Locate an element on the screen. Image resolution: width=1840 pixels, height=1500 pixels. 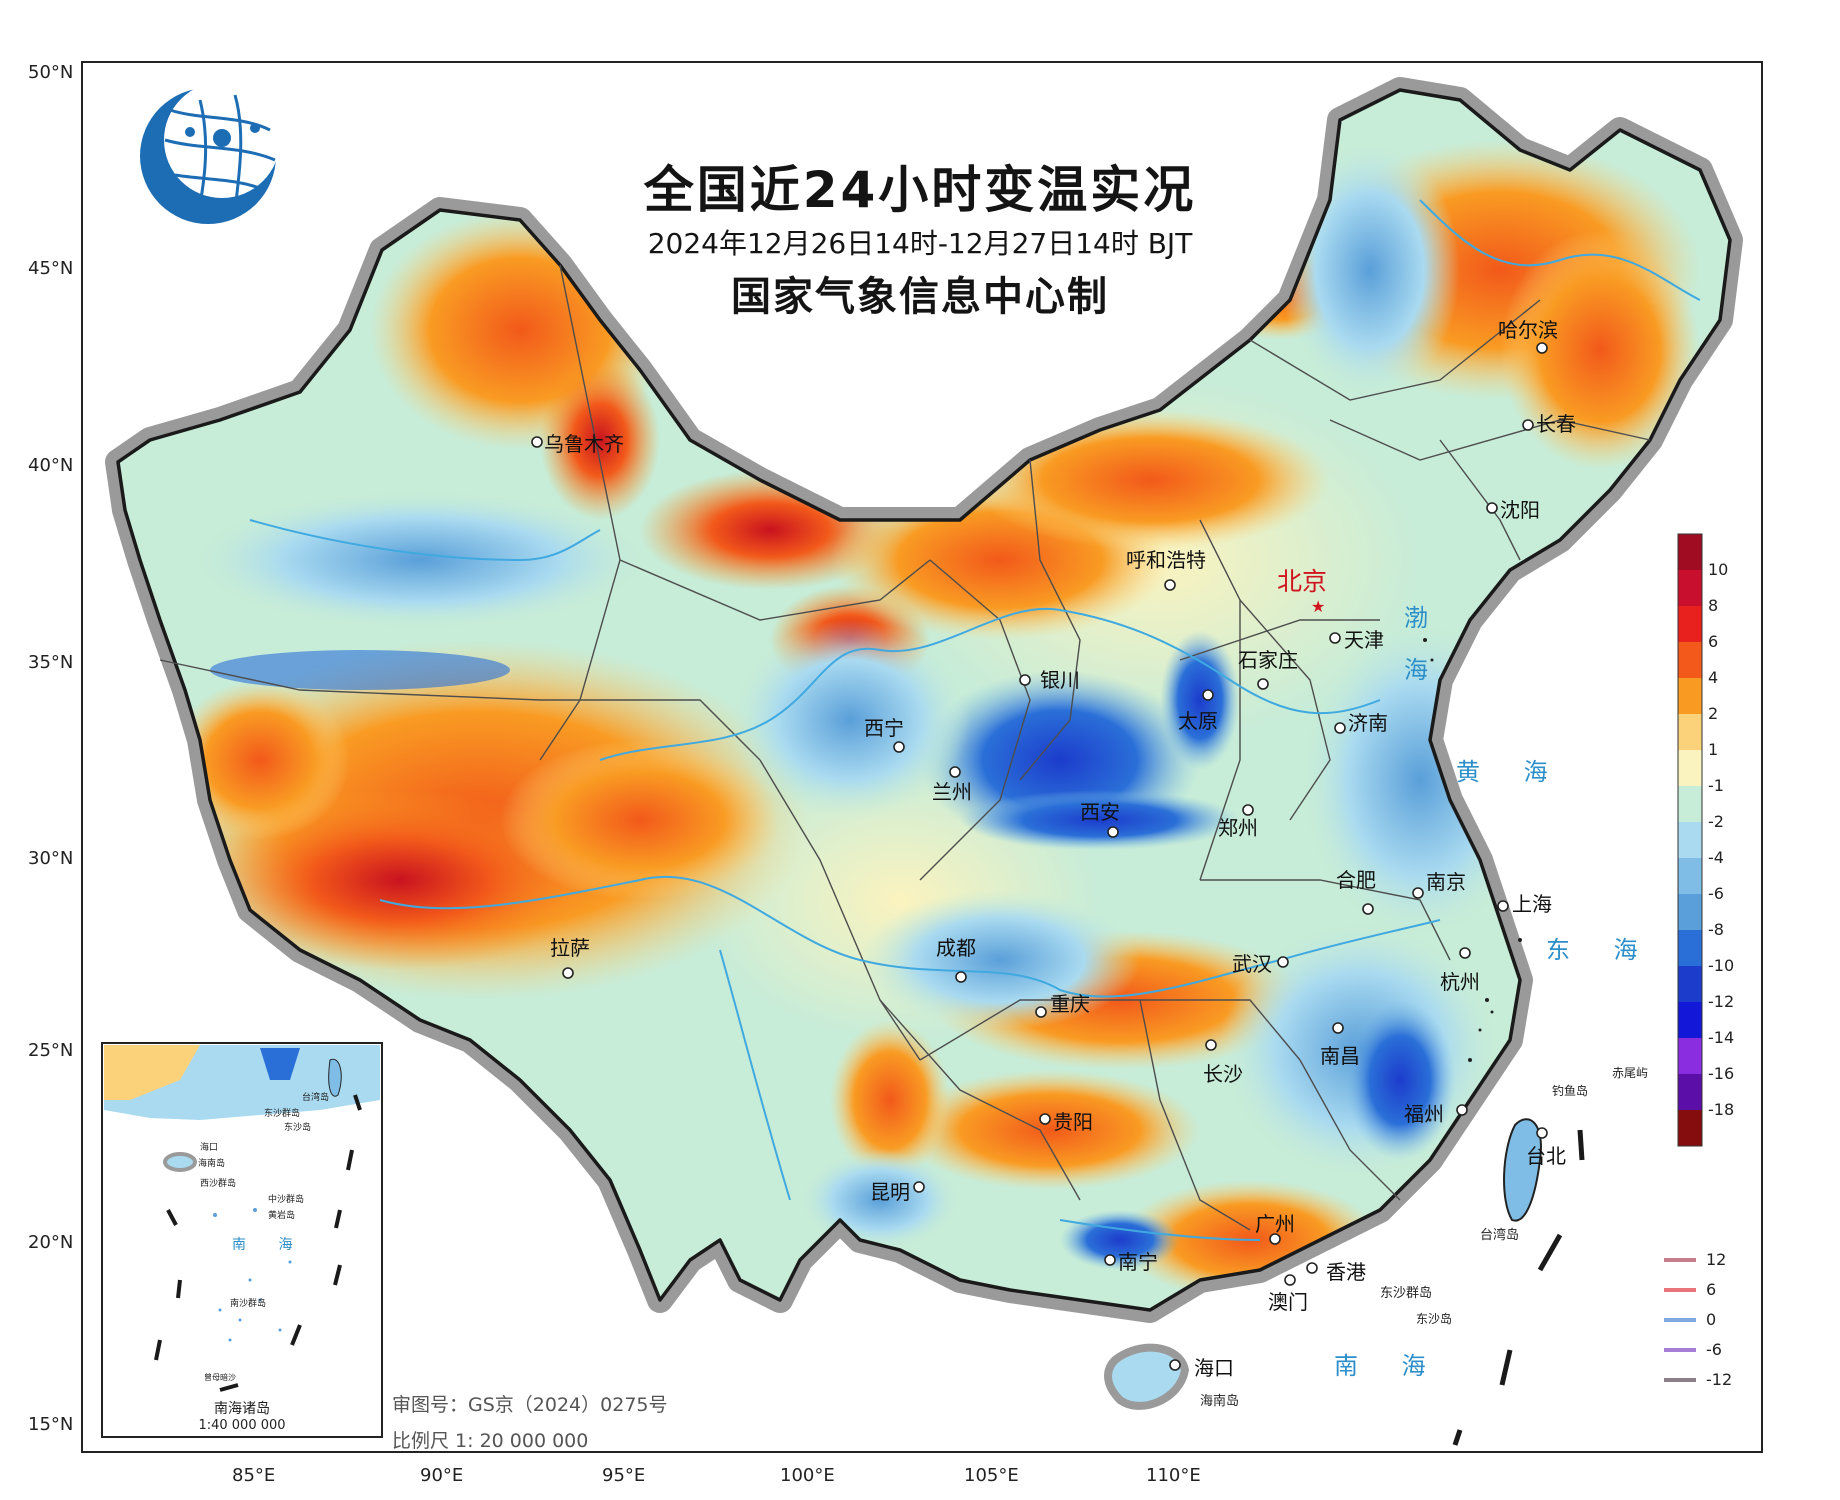
inset-label: 南沙群岛 is located at coordinates (248, 1304).